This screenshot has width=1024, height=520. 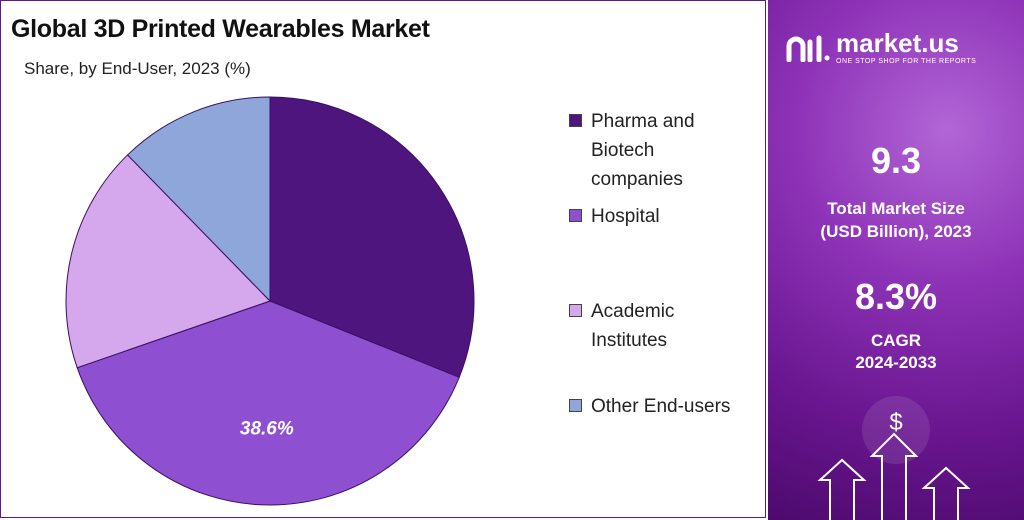 What do you see at coordinates (575, 310) in the screenshot?
I see `legend-swatch-academic` at bounding box center [575, 310].